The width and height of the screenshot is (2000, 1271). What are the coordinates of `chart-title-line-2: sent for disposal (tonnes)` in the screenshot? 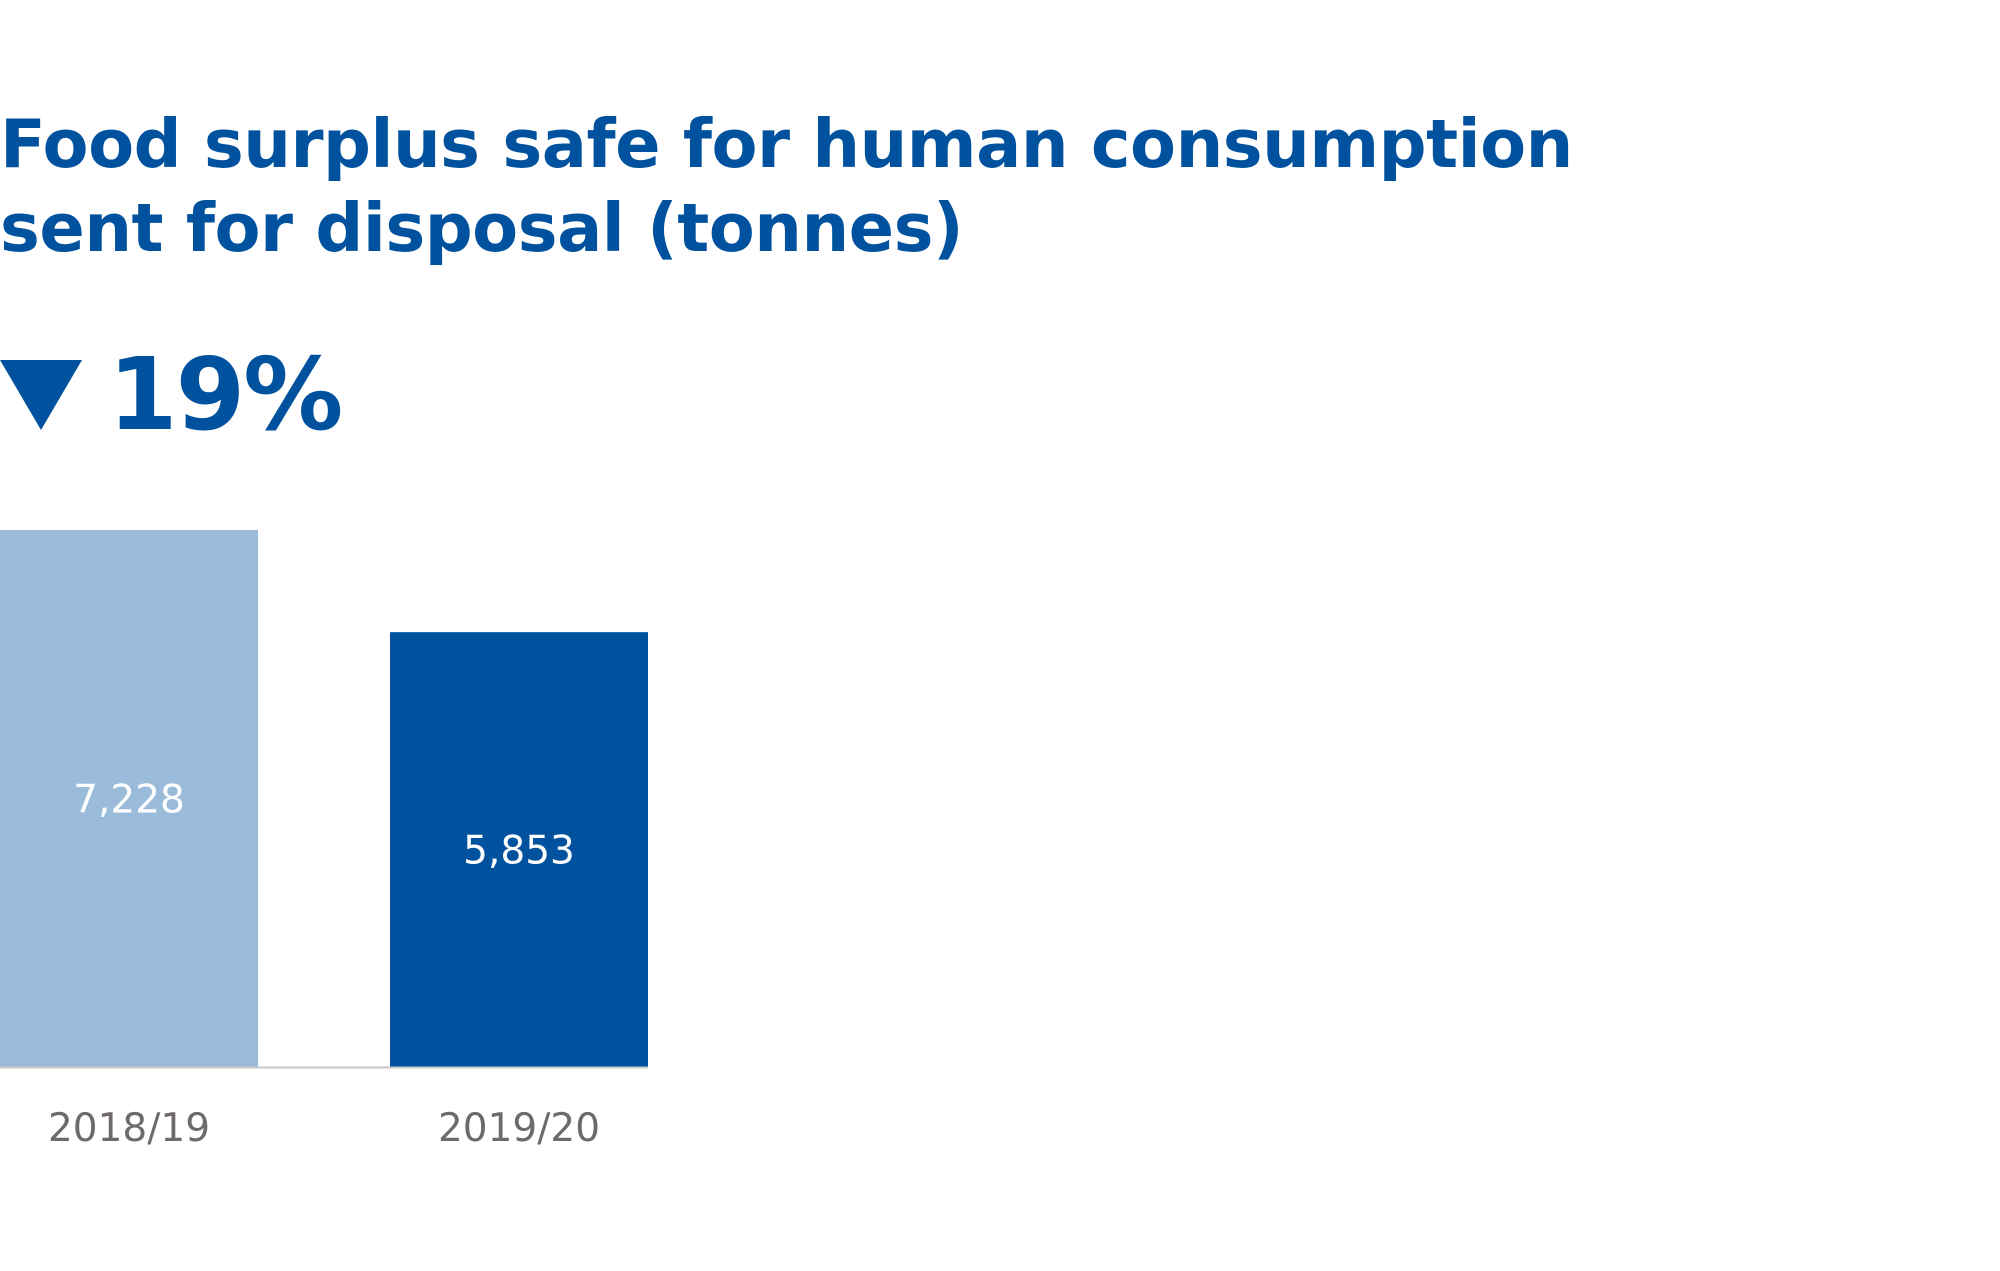 It's located at (482, 228).